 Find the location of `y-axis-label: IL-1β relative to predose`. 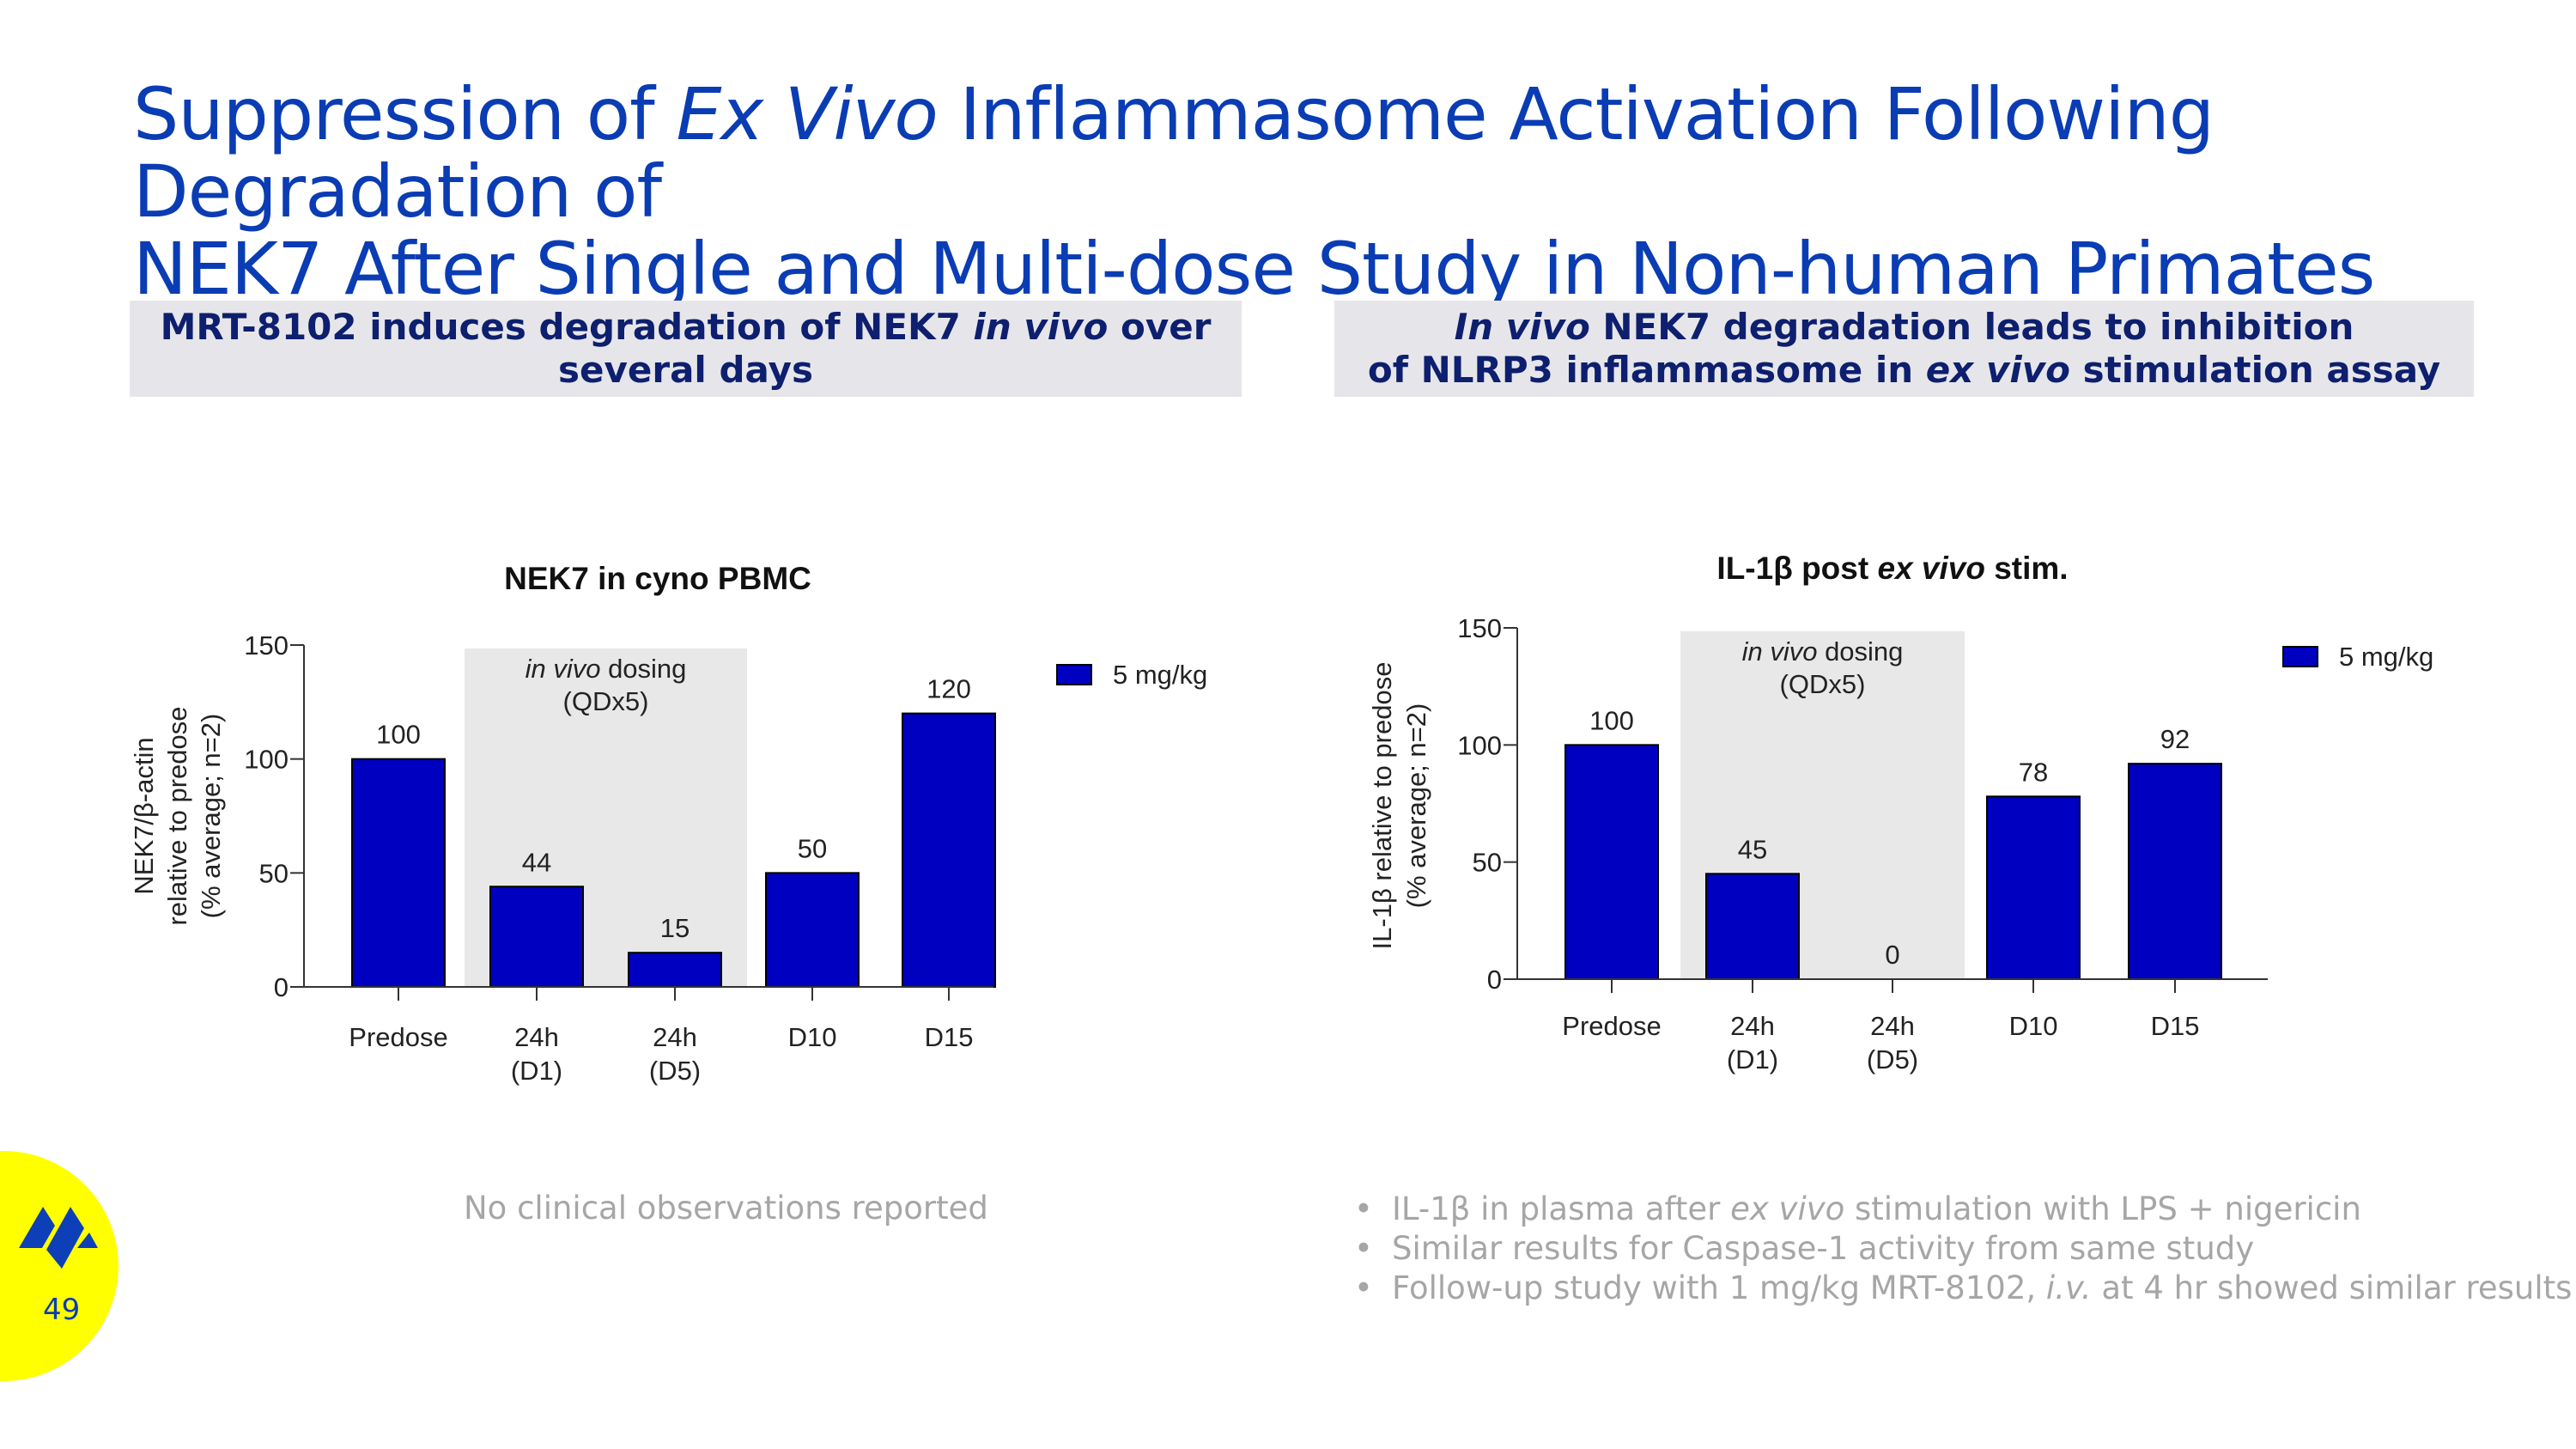

y-axis-label: IL-1β relative to predose is located at coordinates (1382, 806).